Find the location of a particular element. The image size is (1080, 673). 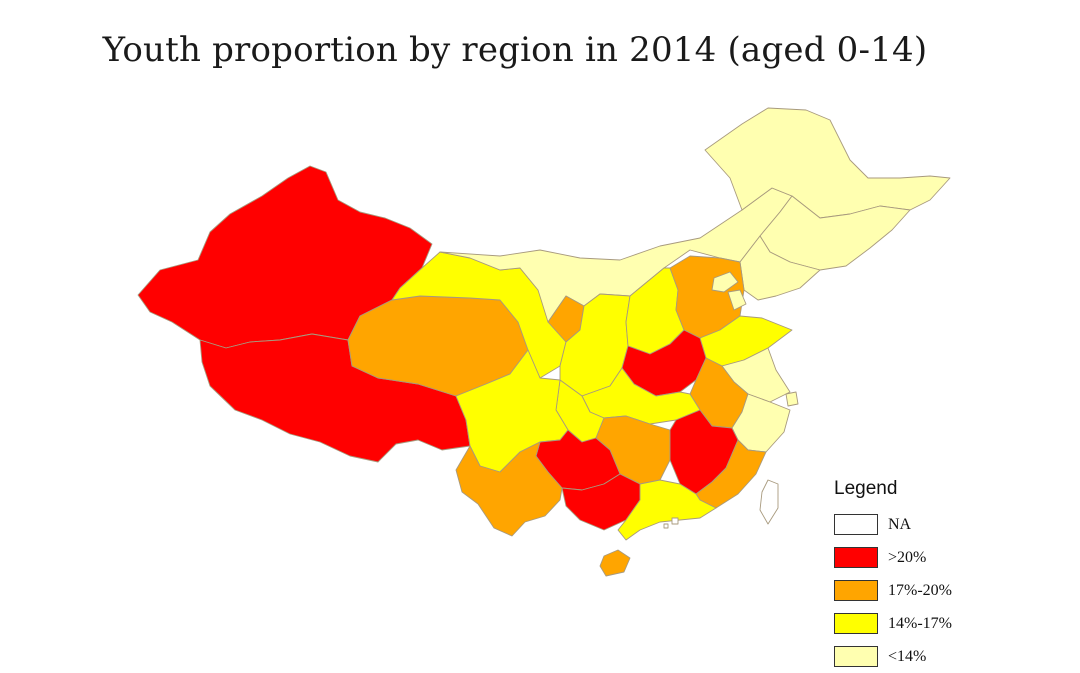

legend-label-under-14: <14% is located at coordinates (907, 656).